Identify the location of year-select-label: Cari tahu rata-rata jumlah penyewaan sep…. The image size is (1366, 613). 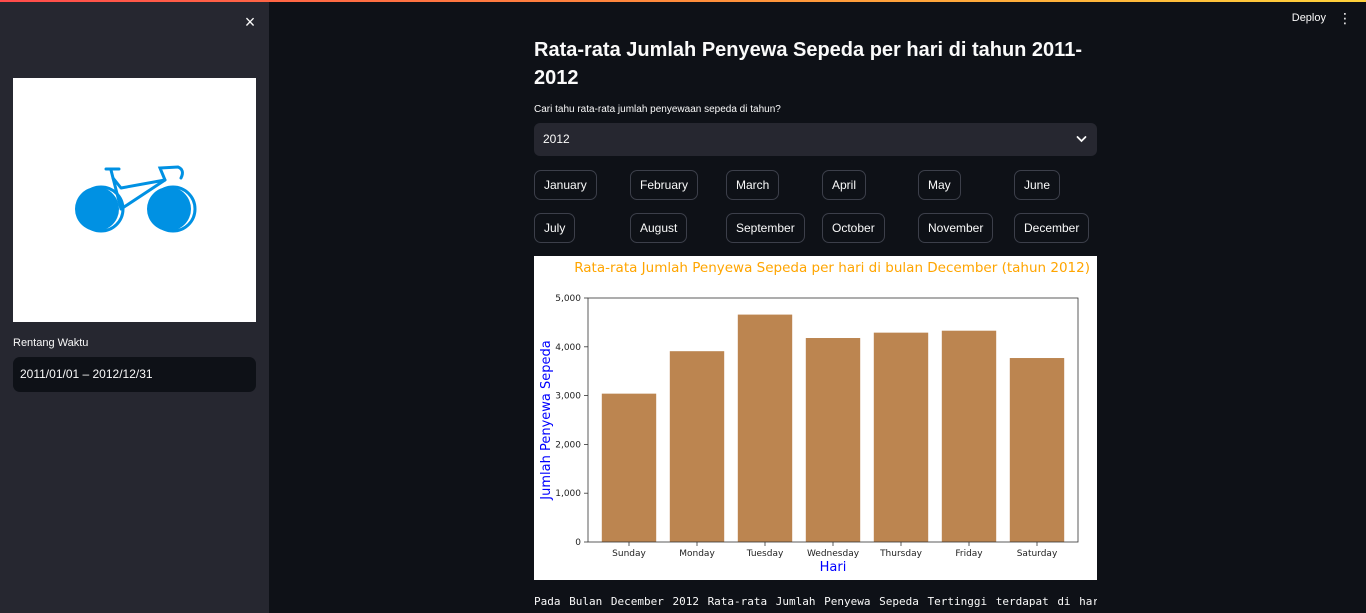
(657, 109).